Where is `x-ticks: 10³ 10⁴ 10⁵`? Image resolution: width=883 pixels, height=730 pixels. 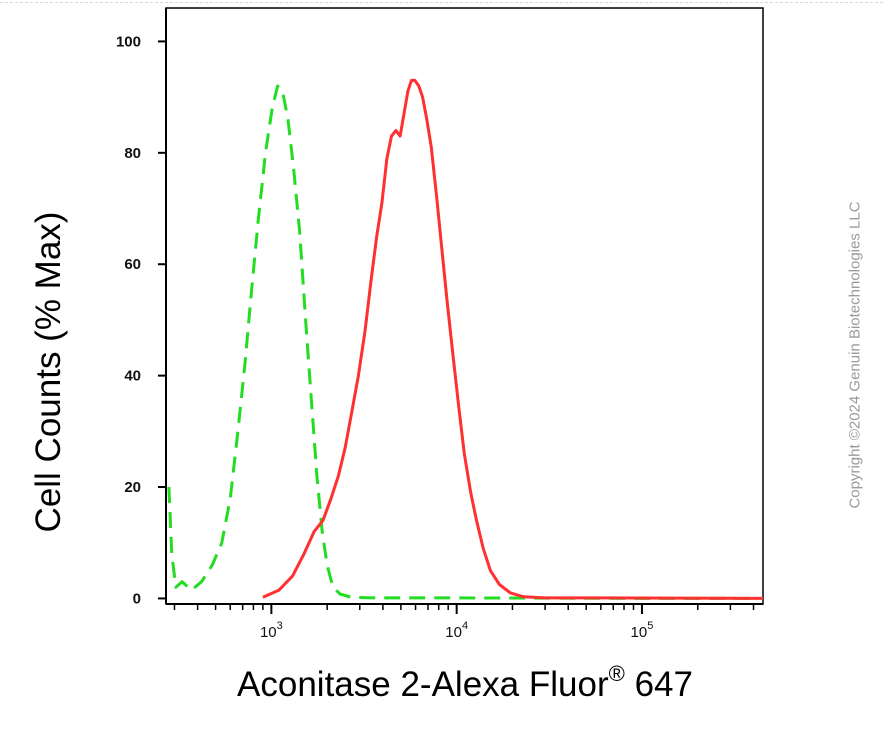
x-ticks: 10³ 10⁴ 10⁵ is located at coordinates (464, 622).